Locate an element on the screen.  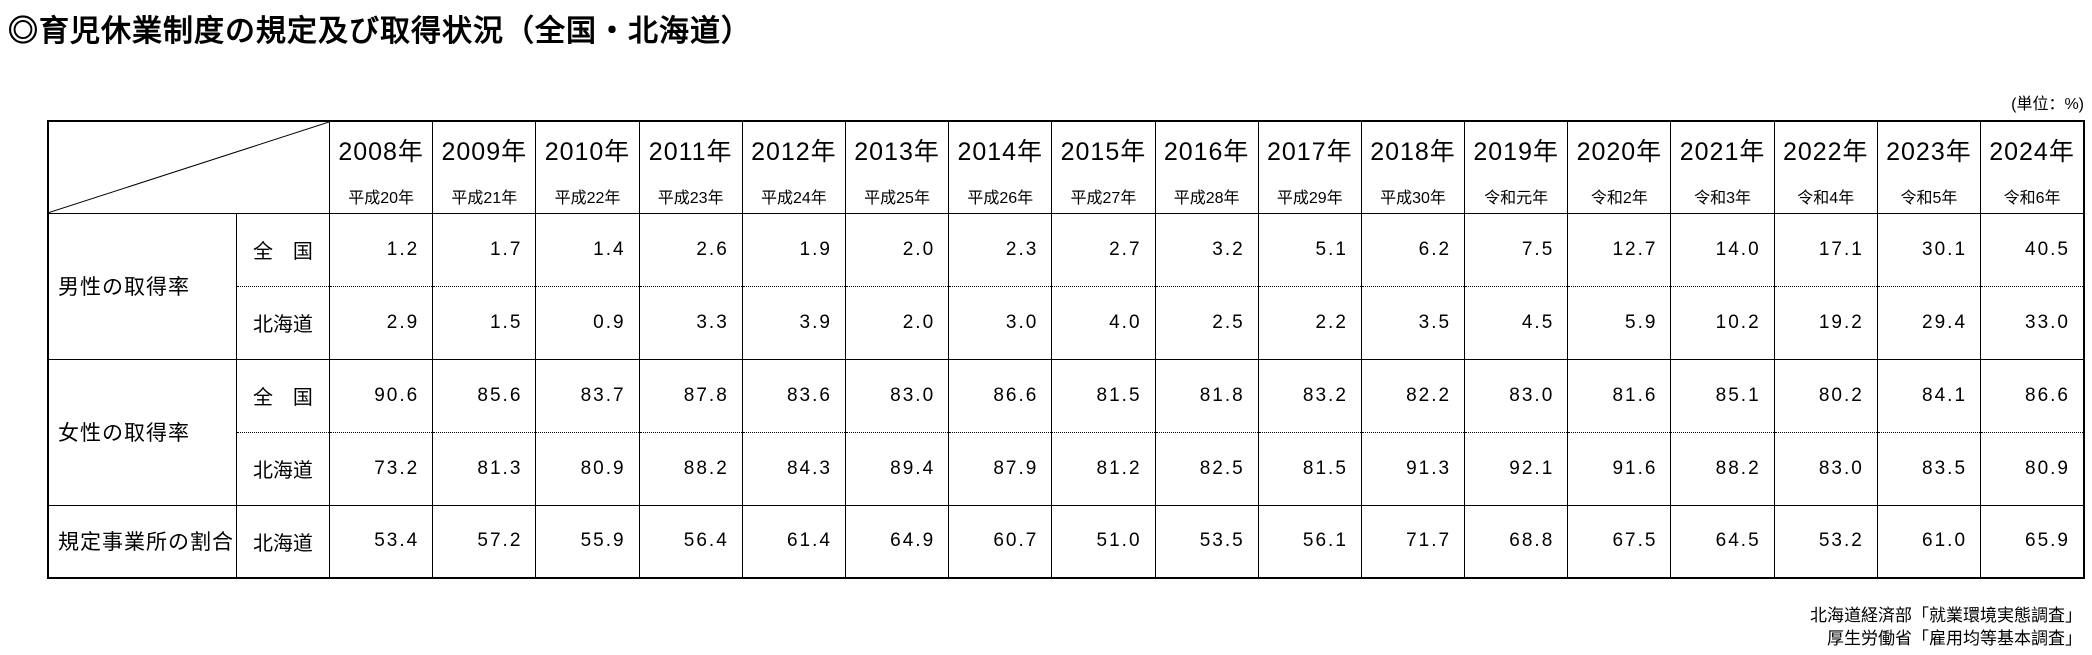
value-cell: 1.5 is located at coordinates (484, 323).